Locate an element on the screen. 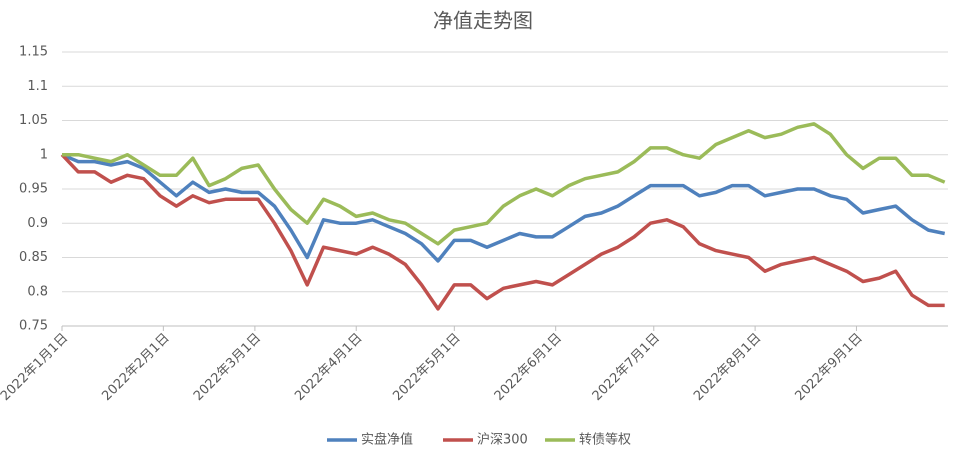  x-tick-label: 2022年8月1日 is located at coordinates (727, 367).